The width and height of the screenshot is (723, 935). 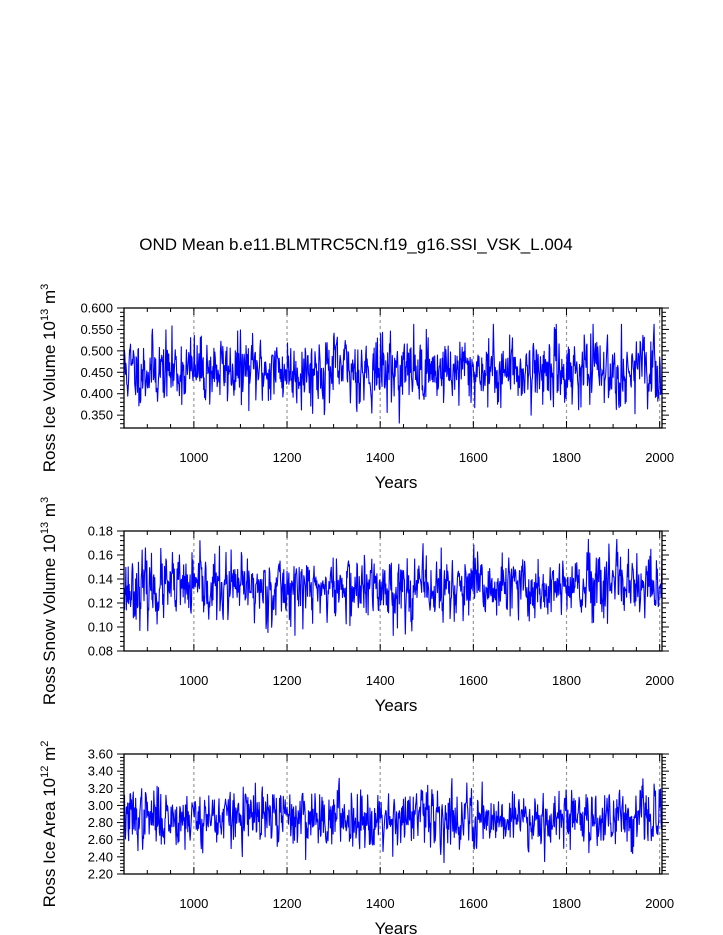 I want to click on ross-ice-area-xtick-label: 1400, so click(x=380, y=903).